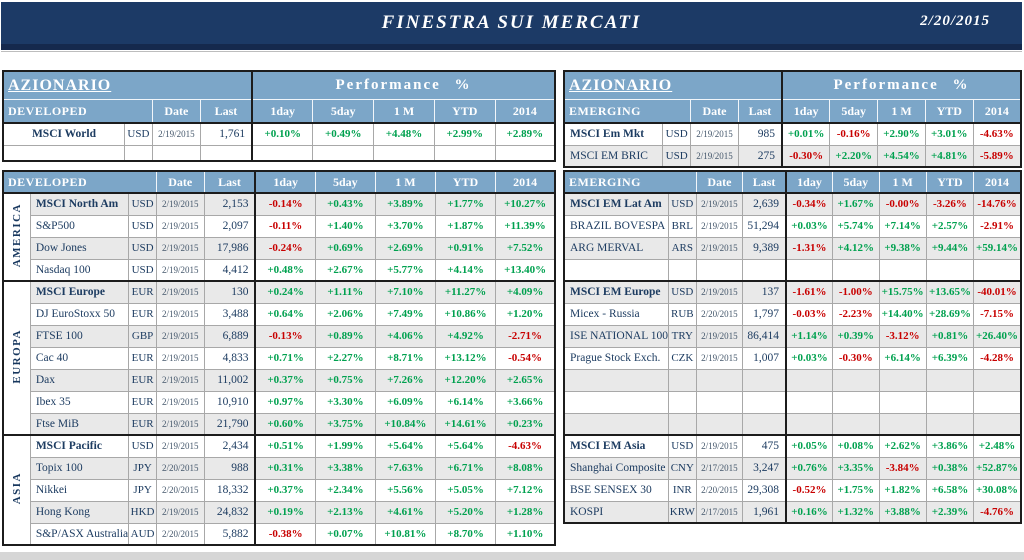 Image resolution: width=1024 pixels, height=560 pixels. I want to click on performance-cell: +3.86%, so click(950, 446).